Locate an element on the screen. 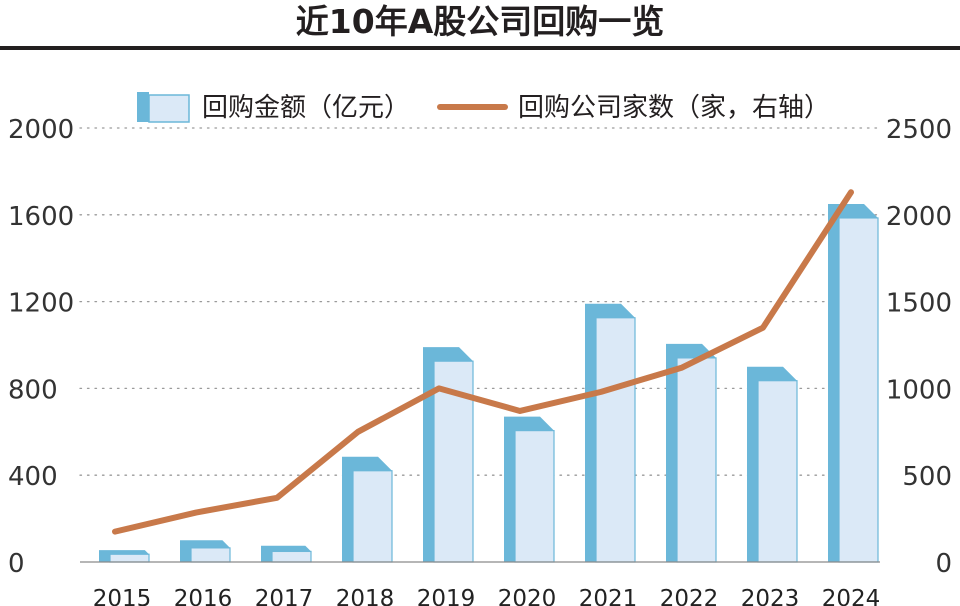 The width and height of the screenshot is (960, 606). y-right-tick-label: 2000 is located at coordinates (919, 217).